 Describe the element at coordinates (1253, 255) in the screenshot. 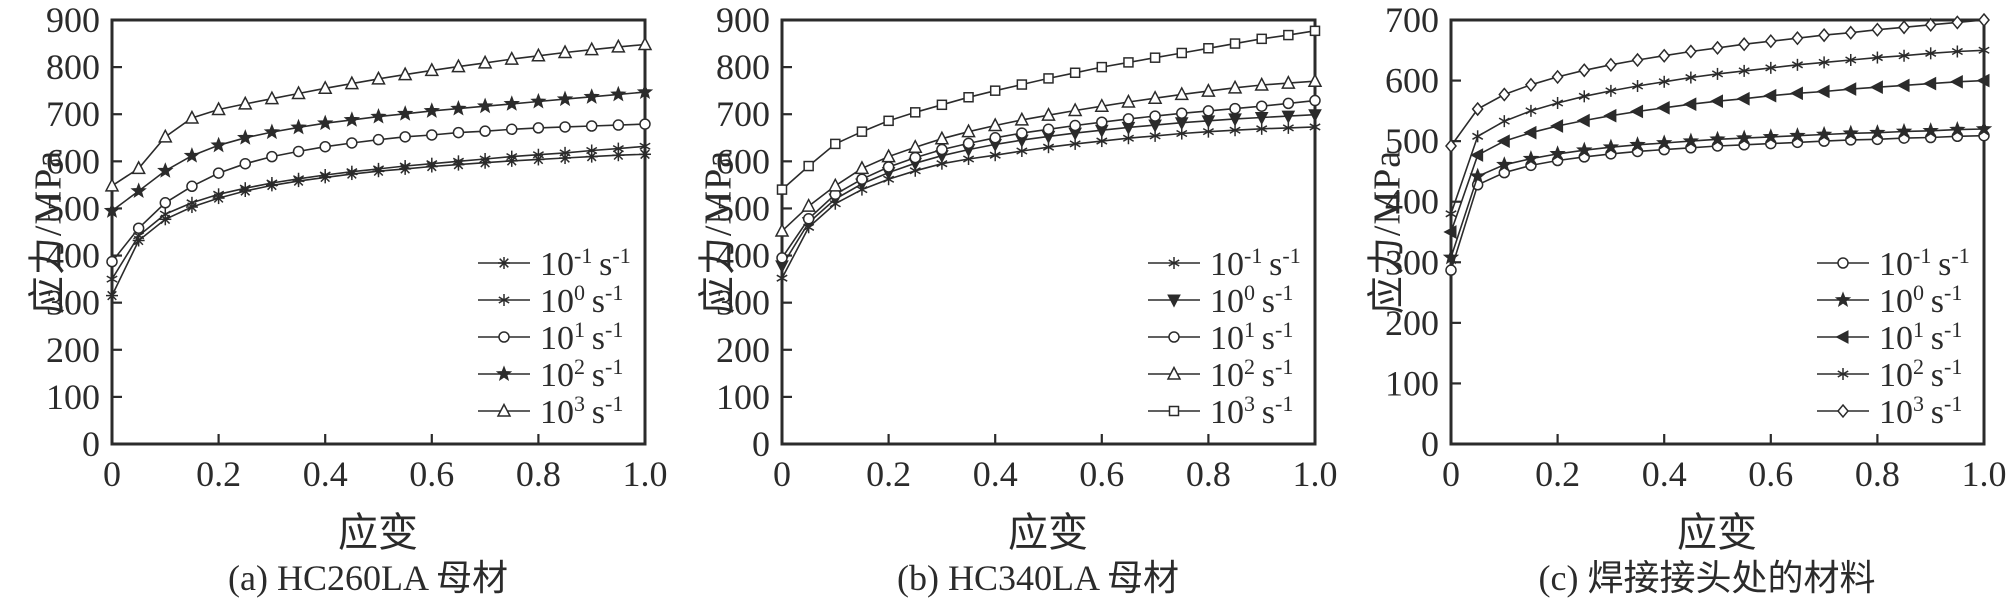

I see `legend-exponent: -1` at that location.